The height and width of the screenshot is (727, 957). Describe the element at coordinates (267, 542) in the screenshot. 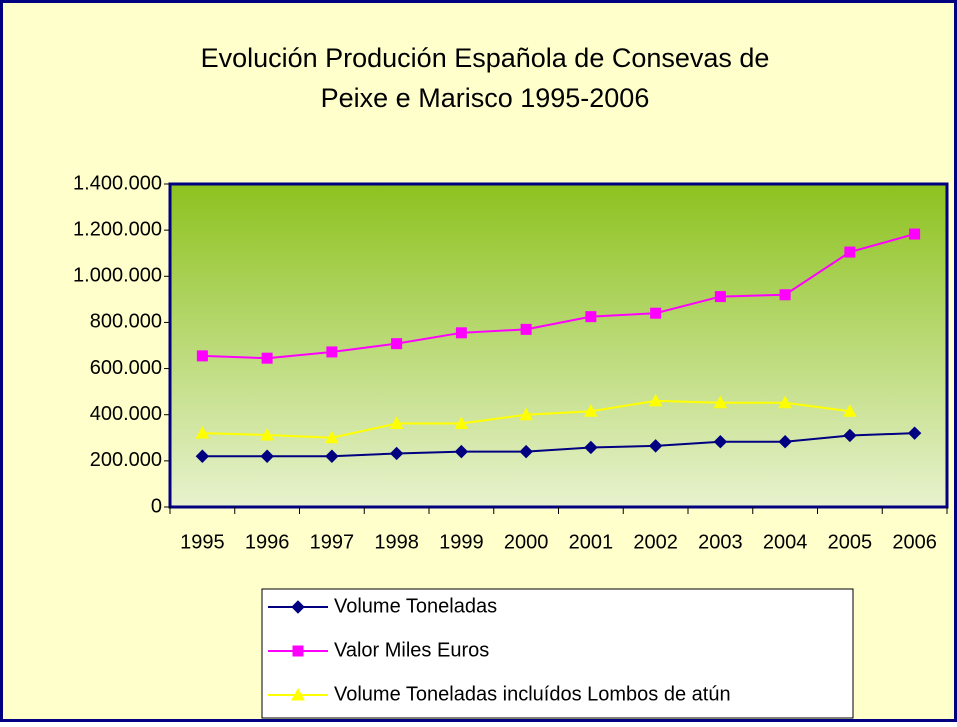

I see `x-tick-label: 1996` at that location.